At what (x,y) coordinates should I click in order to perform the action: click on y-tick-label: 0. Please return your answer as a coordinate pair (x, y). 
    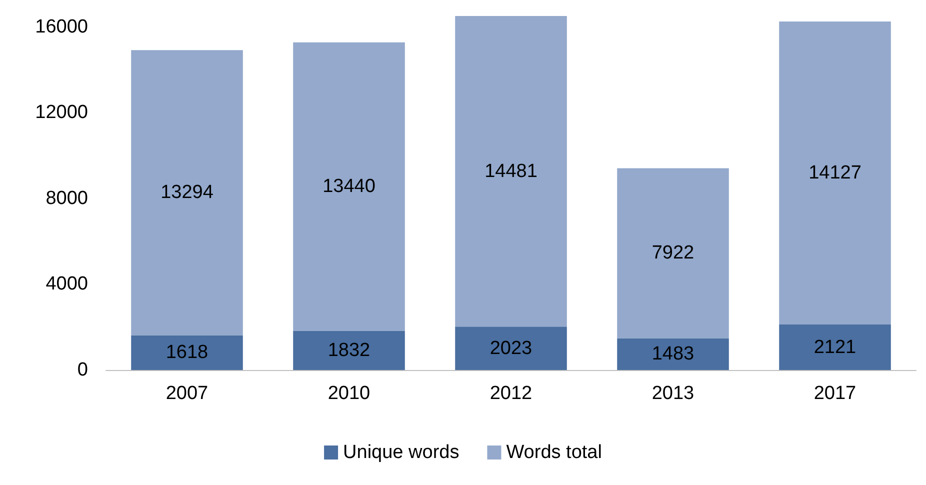
    Looking at the image, I should click on (82, 370).